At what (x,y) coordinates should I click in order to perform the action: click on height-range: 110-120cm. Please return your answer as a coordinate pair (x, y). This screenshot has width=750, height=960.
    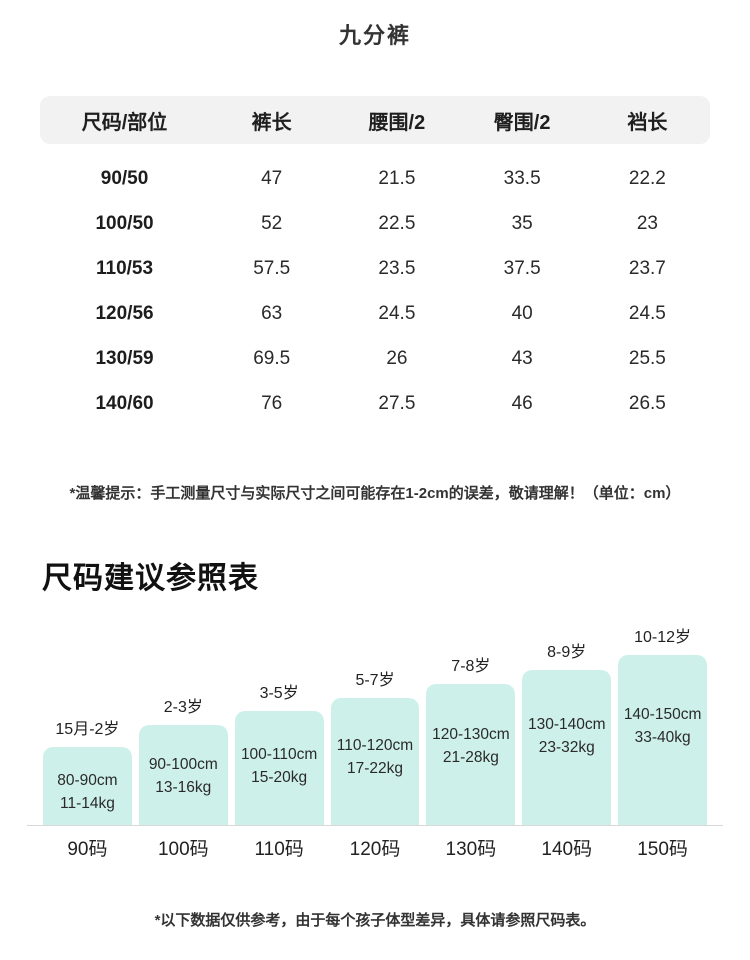
    Looking at the image, I should click on (375, 745).